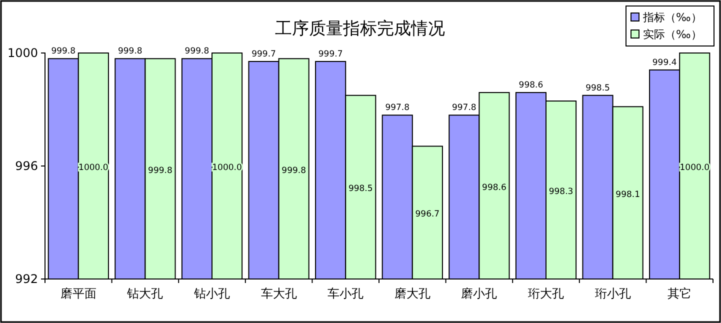 This screenshot has width=721, height=323. Describe the element at coordinates (346, 293) in the screenshot. I see `x-tick-label: 车小孔` at that location.